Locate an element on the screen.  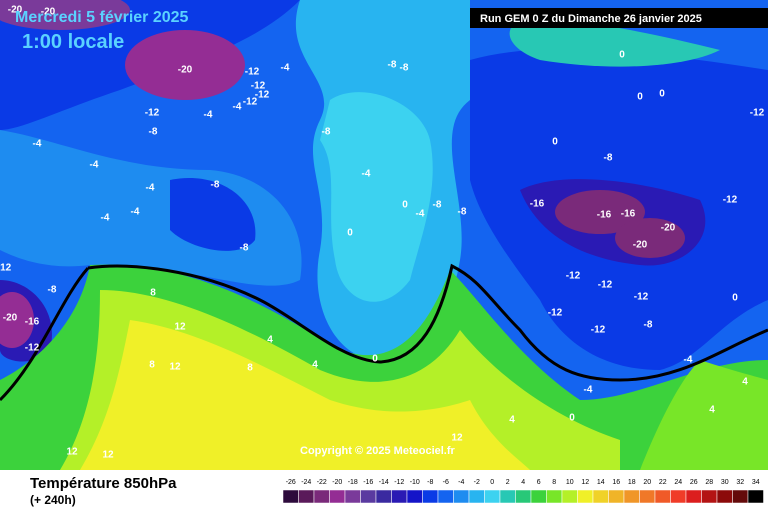
legend-tick-label: 32 is located at coordinates (740, 482).